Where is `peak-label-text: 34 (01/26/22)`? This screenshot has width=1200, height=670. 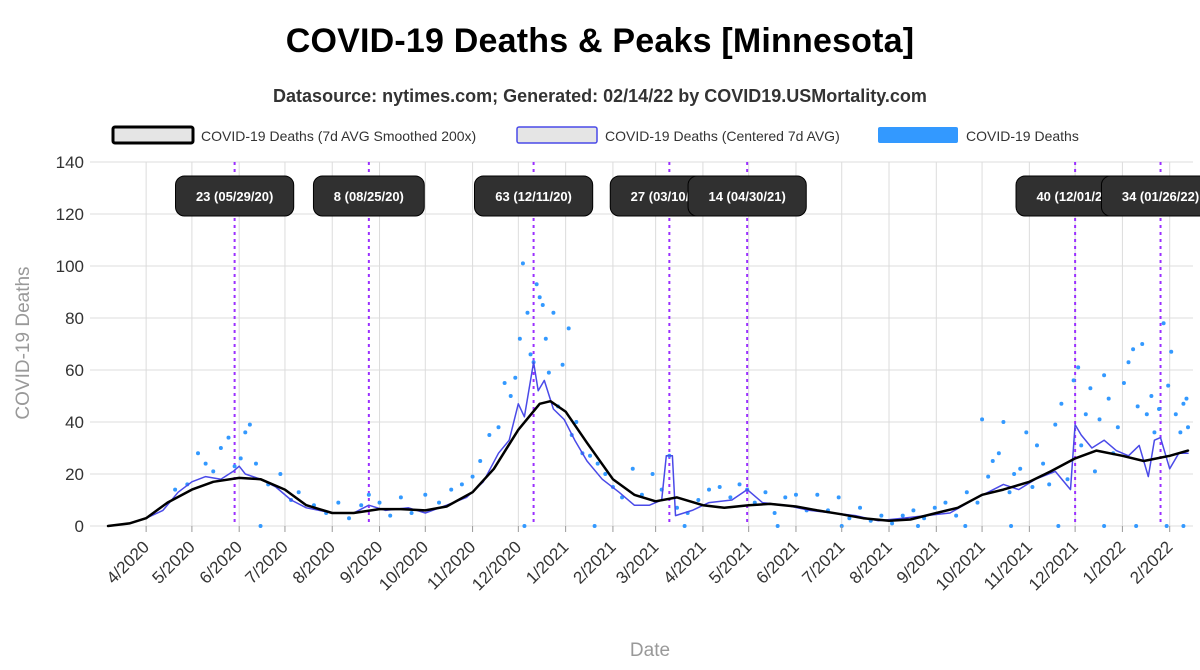 peak-label-text: 34 (01/26/22) is located at coordinates (1160, 196).